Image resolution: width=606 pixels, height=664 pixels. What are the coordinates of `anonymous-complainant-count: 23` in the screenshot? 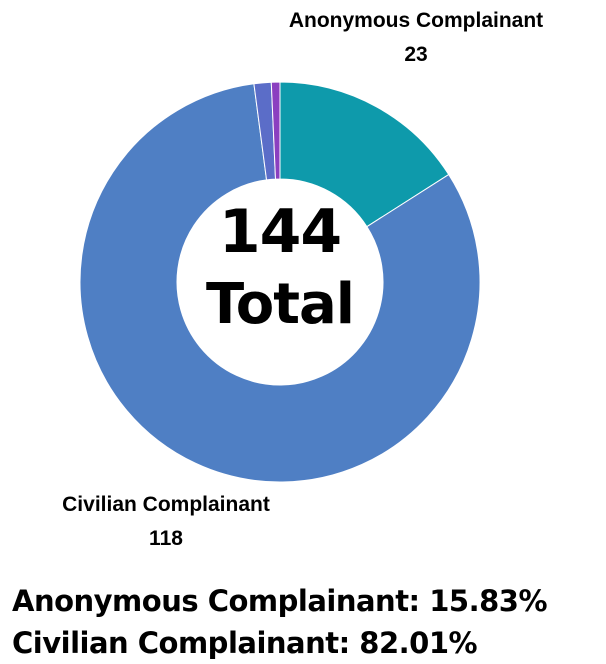 It's located at (416, 54).